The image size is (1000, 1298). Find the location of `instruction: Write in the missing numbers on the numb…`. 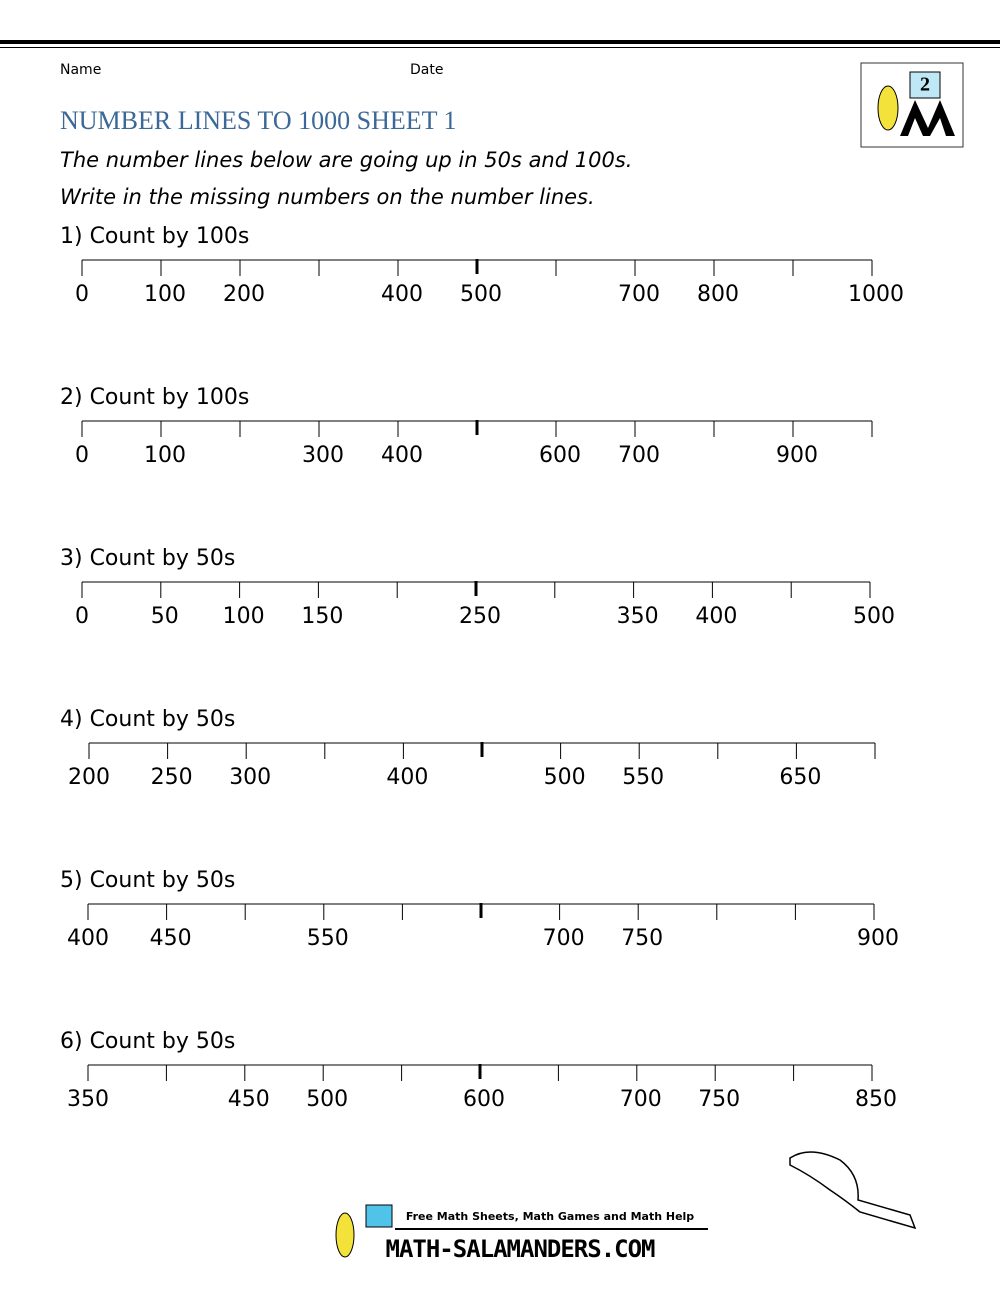

instruction: Write in the missing numbers on the numb… is located at coordinates (327, 197).